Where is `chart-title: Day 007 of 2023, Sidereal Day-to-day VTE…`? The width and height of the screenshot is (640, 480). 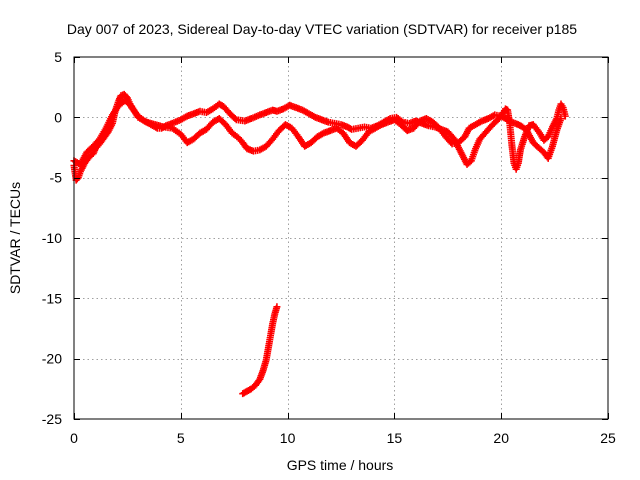 chart-title: Day 007 of 2023, Sidereal Day-to-day VTE… is located at coordinates (322, 29).